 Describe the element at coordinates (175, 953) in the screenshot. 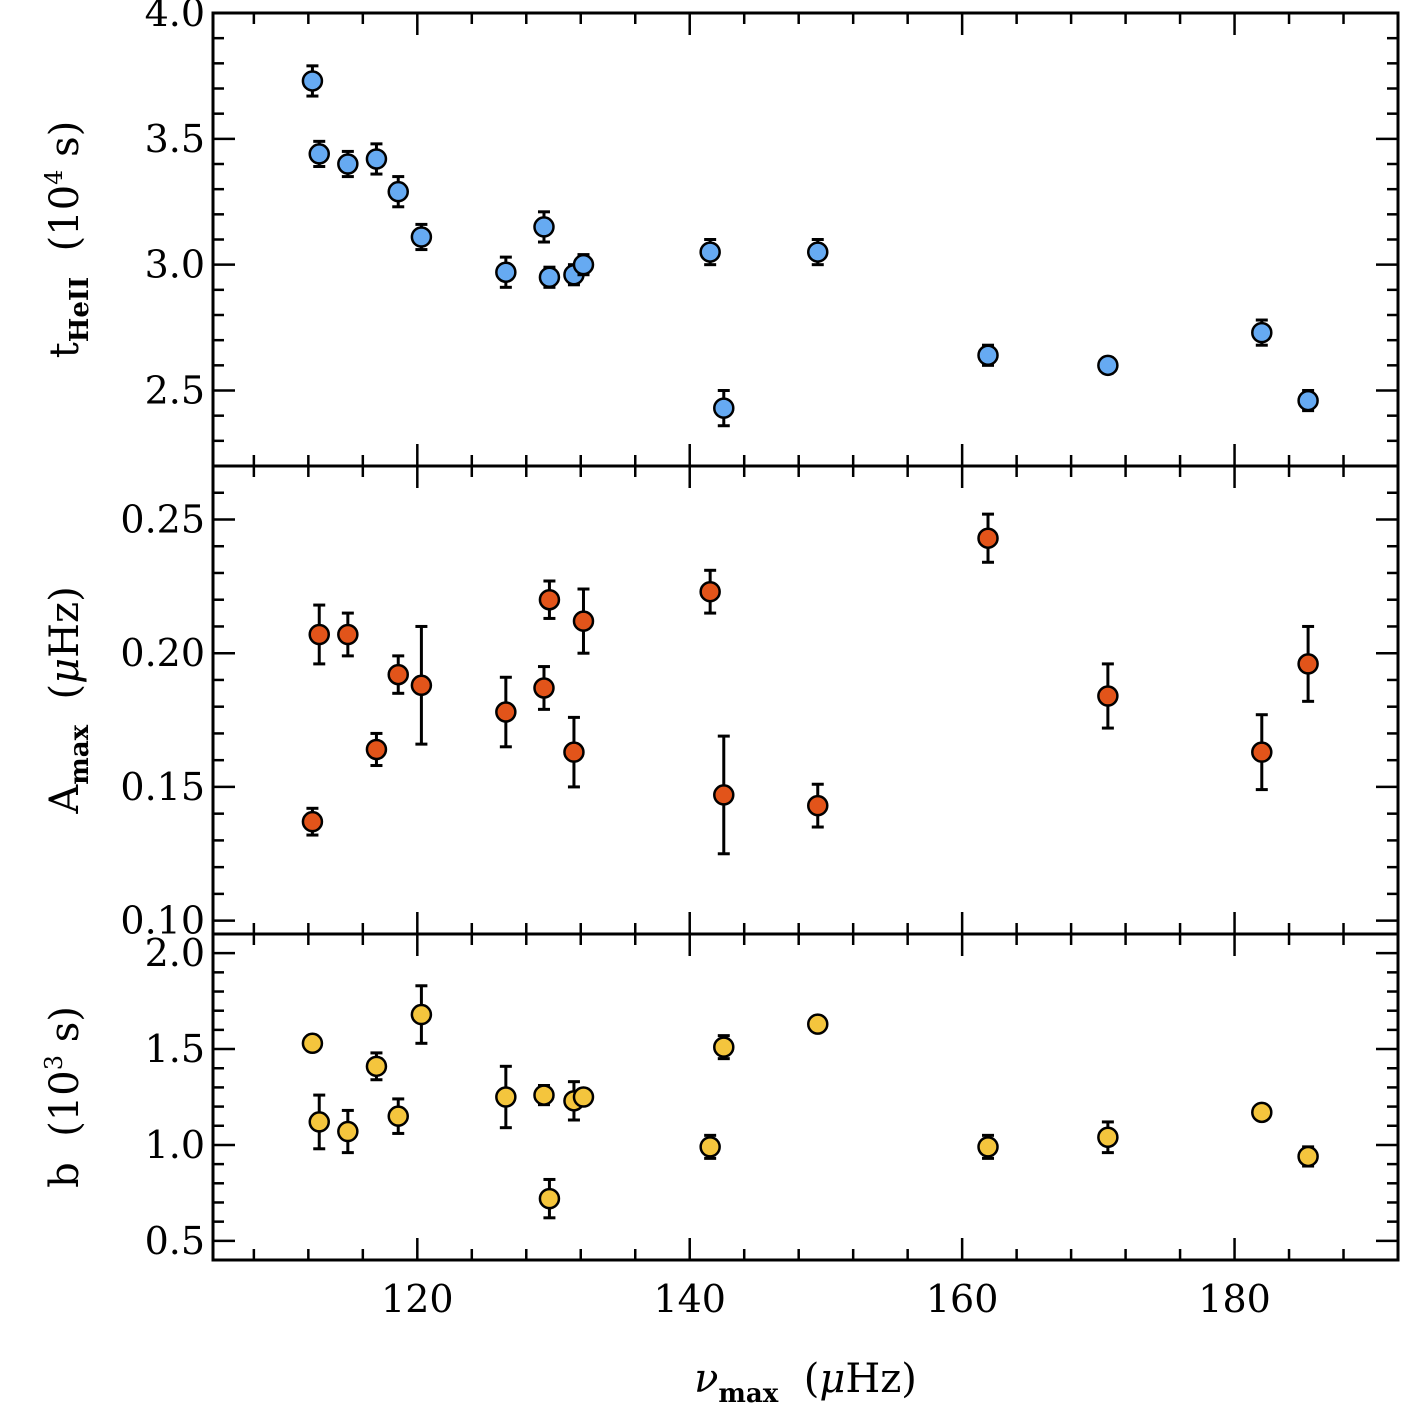

I see `y-tick-label: 2.0` at that location.